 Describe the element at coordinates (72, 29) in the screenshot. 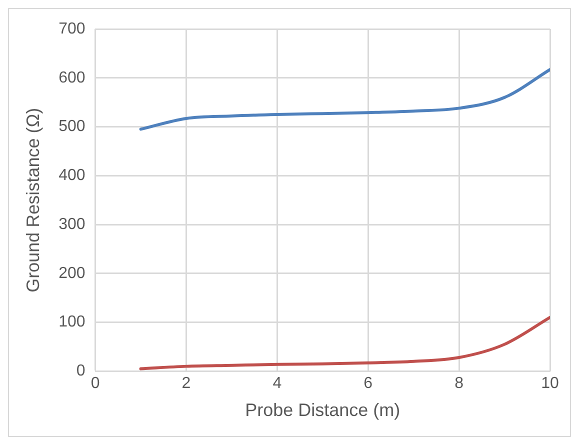

I see `y-tick-label: 700` at that location.